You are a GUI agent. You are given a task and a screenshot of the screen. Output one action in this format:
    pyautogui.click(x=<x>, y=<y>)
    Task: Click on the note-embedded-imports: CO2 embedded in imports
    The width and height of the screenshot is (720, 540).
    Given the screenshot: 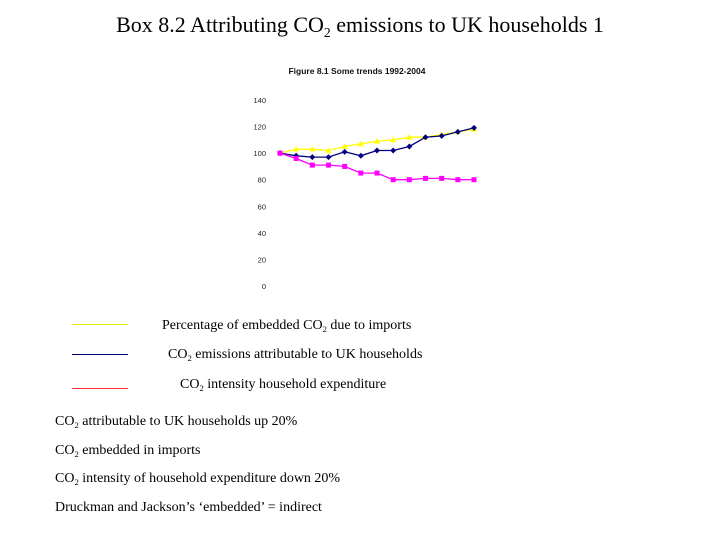 What is the action you would take?
    pyautogui.click(x=128, y=451)
    